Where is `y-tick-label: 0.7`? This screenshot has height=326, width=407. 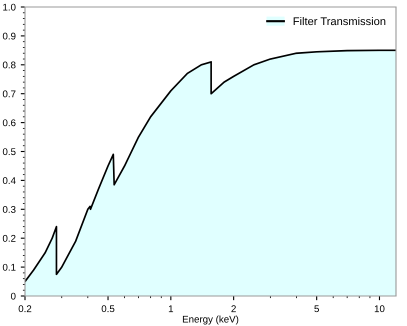 y-tick-label: 0.7 is located at coordinates (9, 94).